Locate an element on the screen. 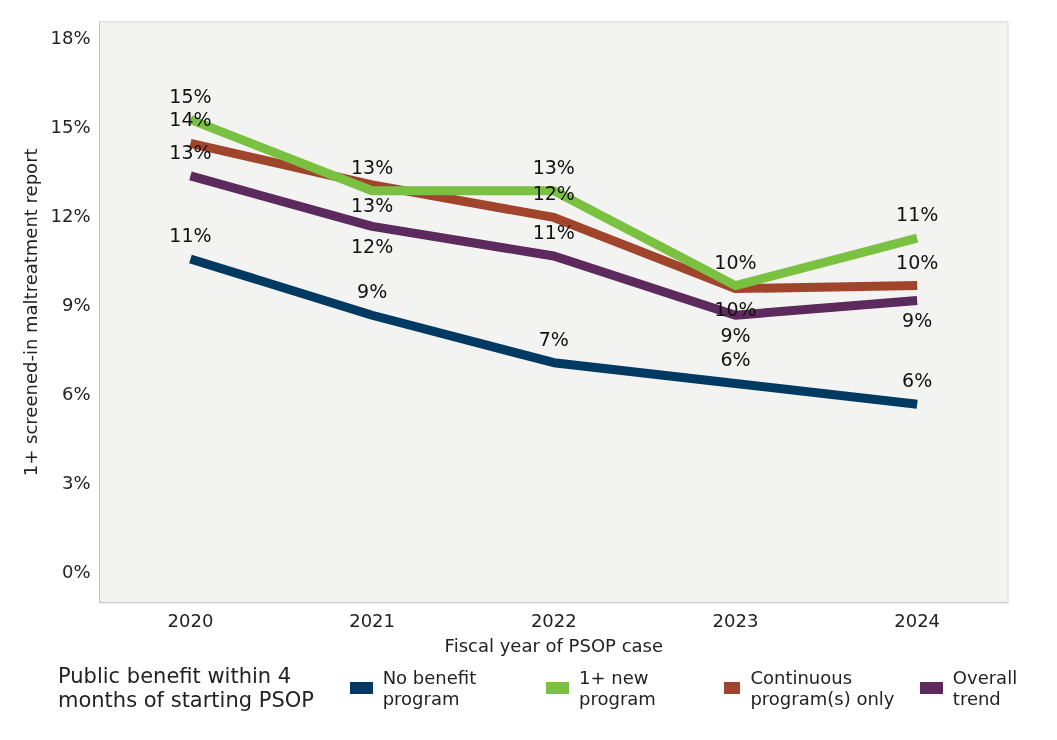  legend-title: Public benefit within 4 months of starting PSOP is located at coordinates (186, 688).